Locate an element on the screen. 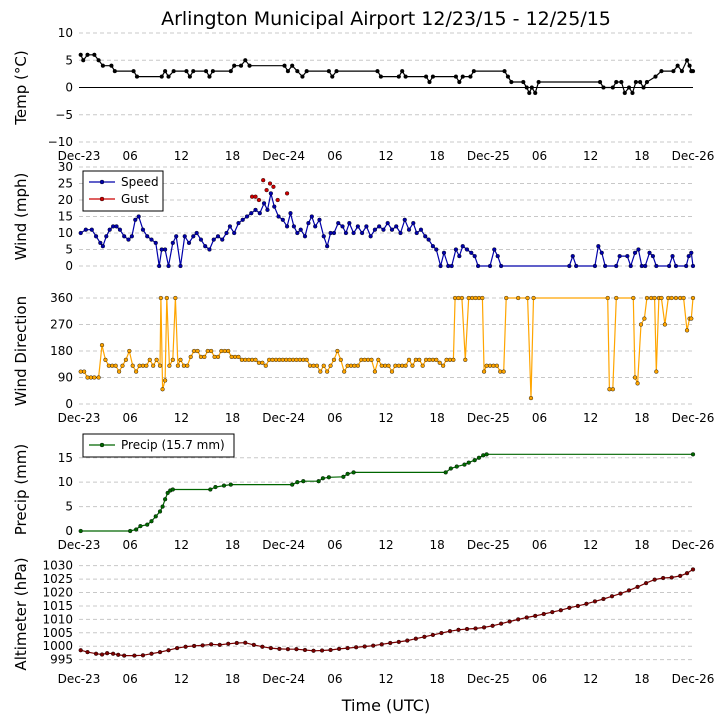 This screenshot has height=725, width=725. x-tick-label: 06 is located at coordinates (130, 545).